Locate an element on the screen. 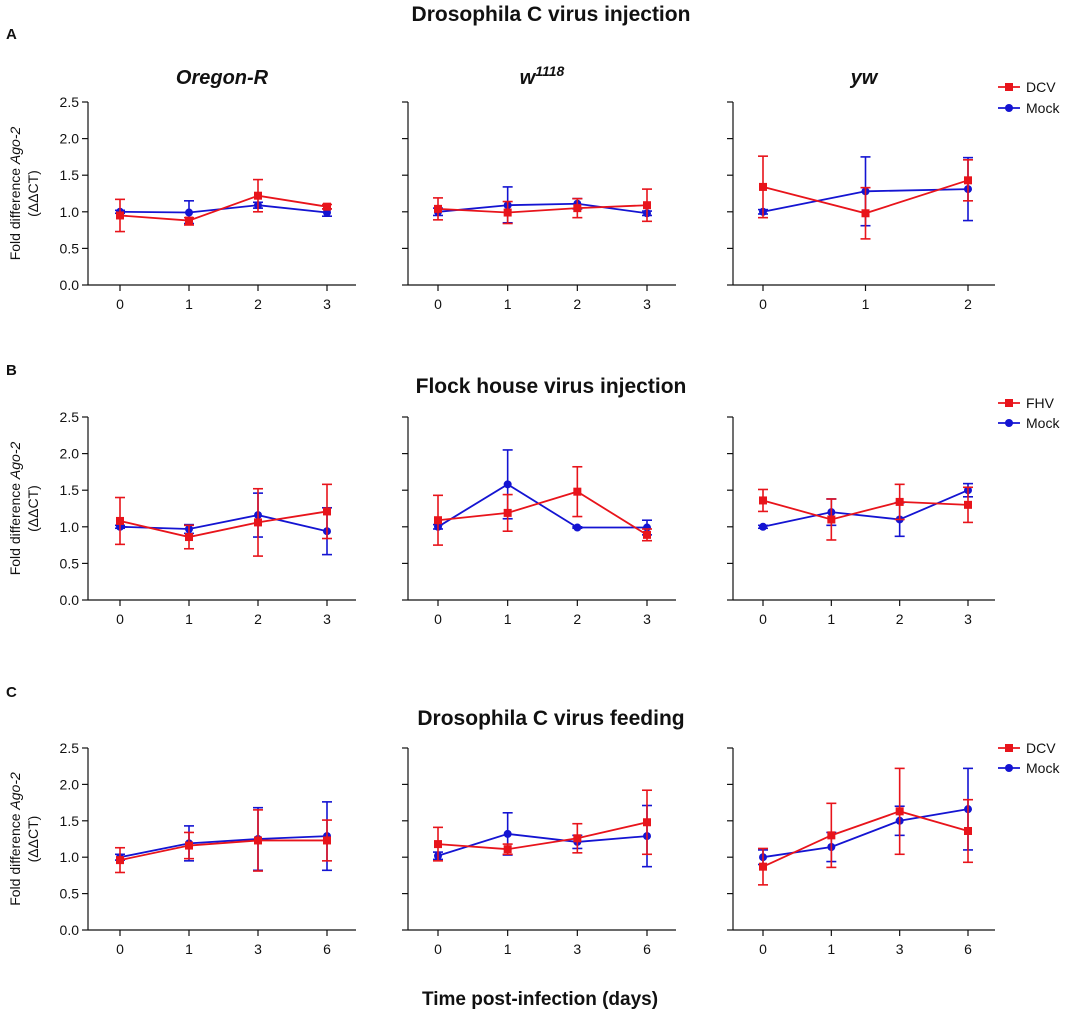  subplot-A-2: 0 1 2 3 w1118 is located at coordinates (539, 187).